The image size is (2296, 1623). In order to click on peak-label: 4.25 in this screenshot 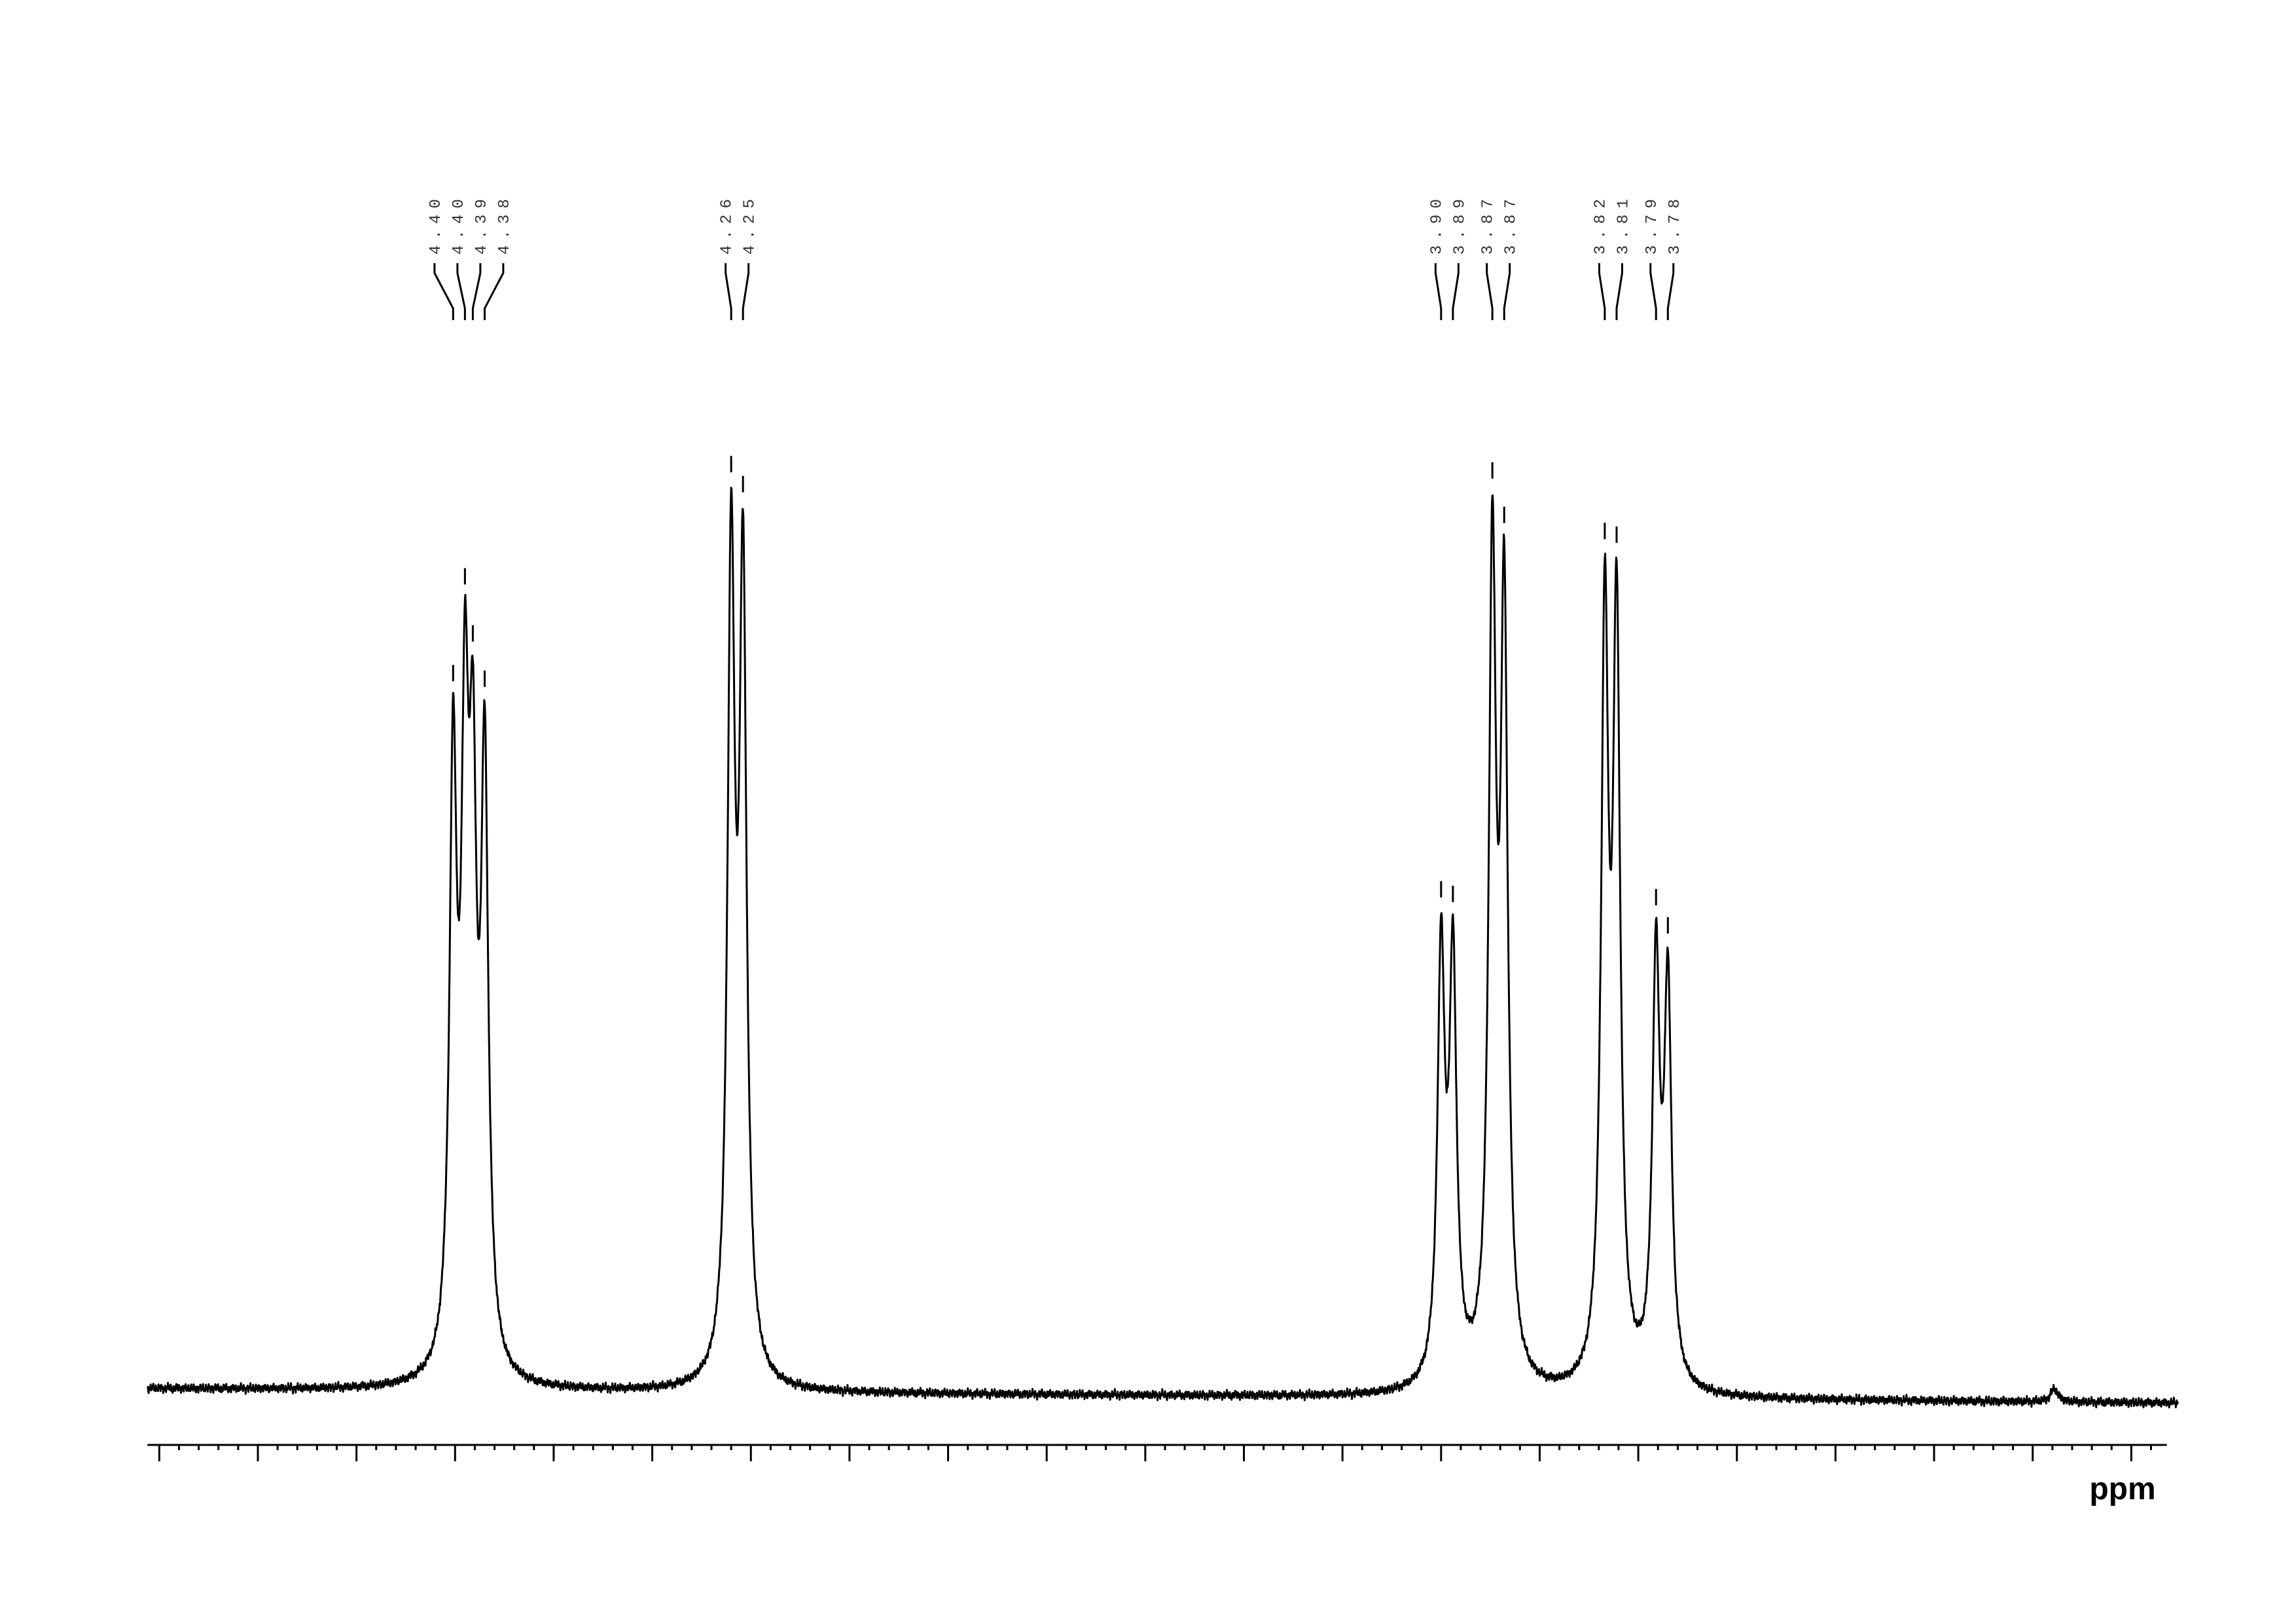, I will do `click(750, 227)`.